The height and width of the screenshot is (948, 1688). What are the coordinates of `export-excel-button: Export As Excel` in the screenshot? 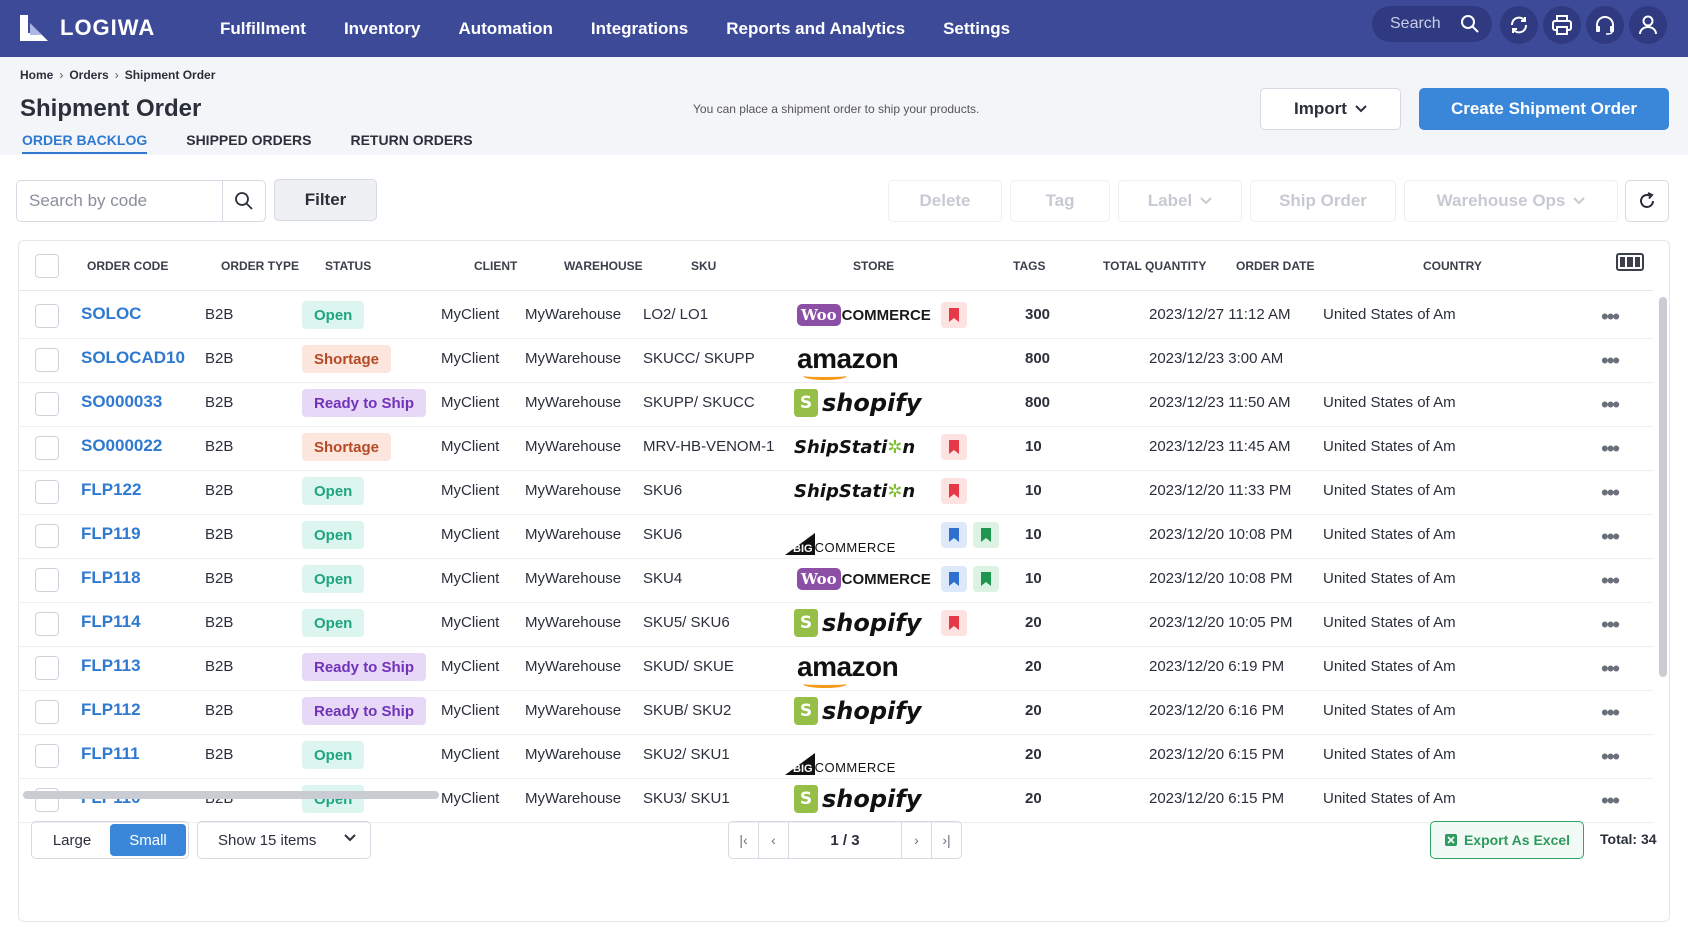 It's located at (1507, 840).